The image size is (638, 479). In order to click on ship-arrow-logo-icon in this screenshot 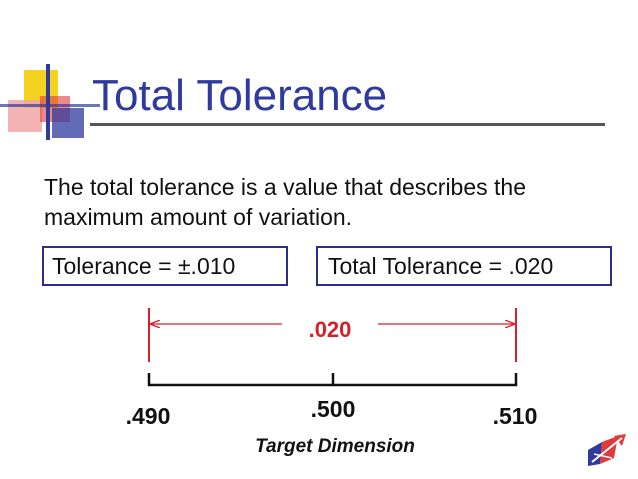, I will do `click(607, 450)`.